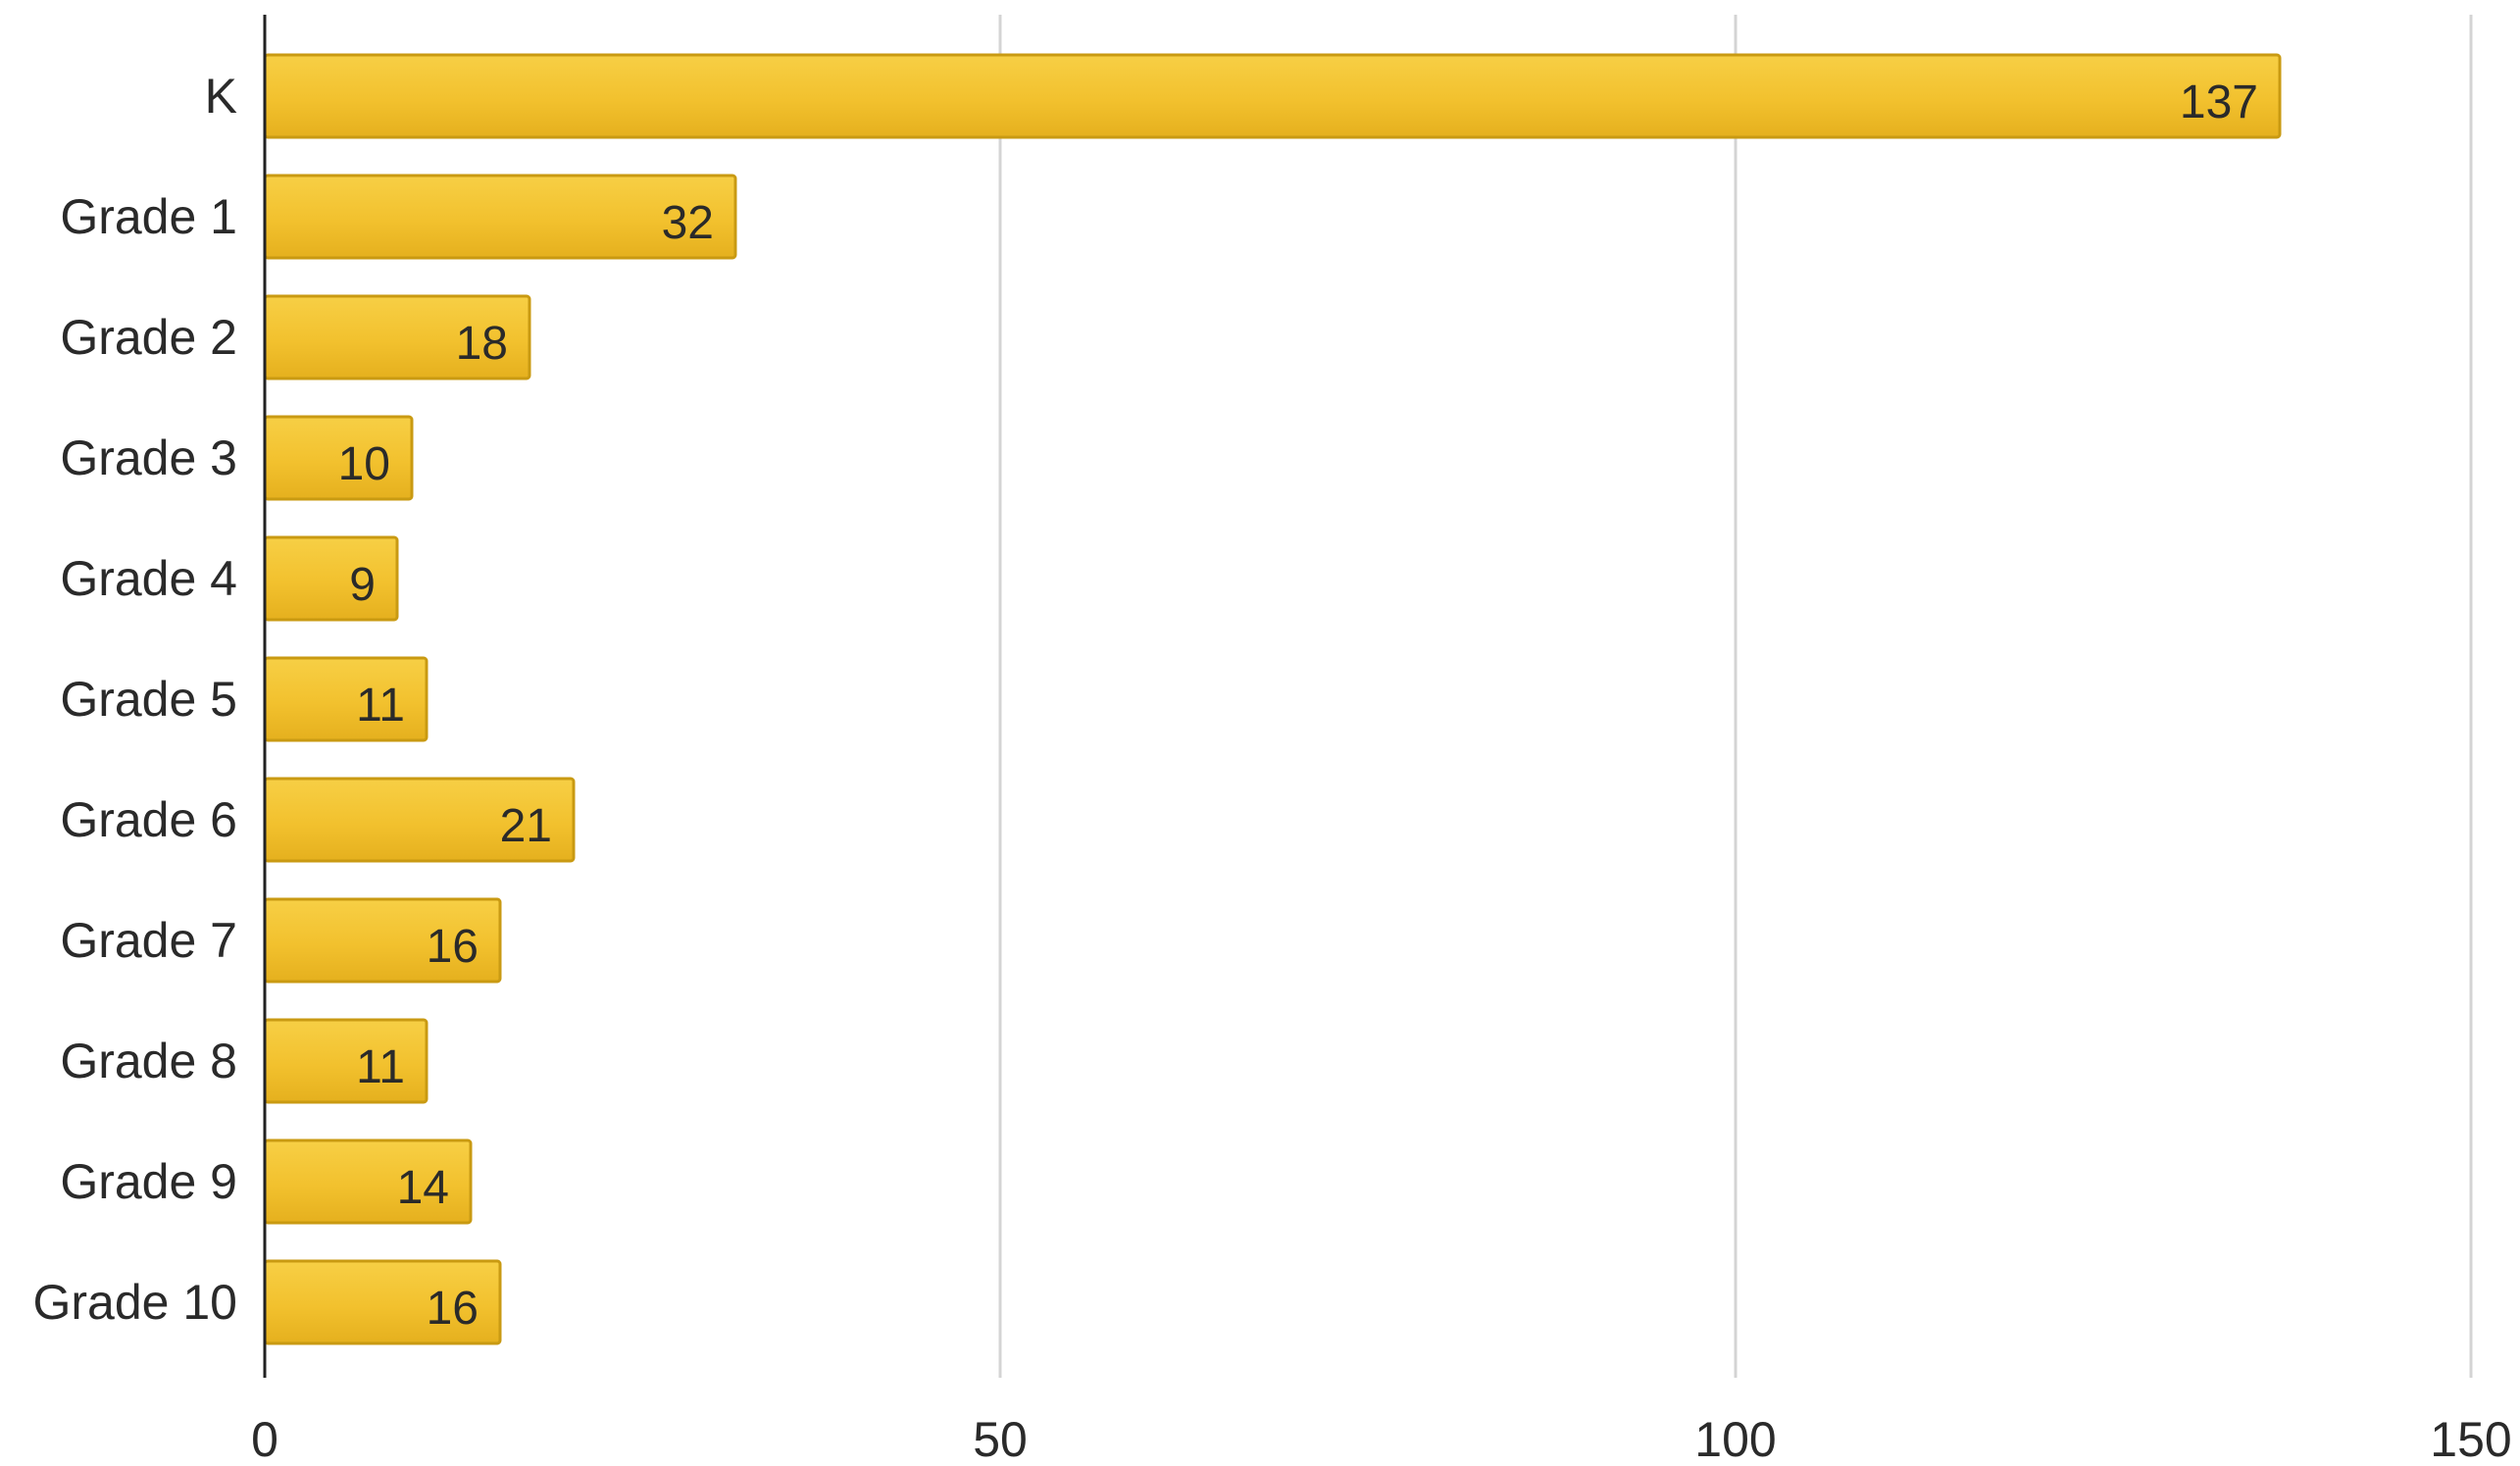 This screenshot has height=1466, width=2520. Describe the element at coordinates (2470, 1439) in the screenshot. I see `x-tick-label-150: 150` at that location.